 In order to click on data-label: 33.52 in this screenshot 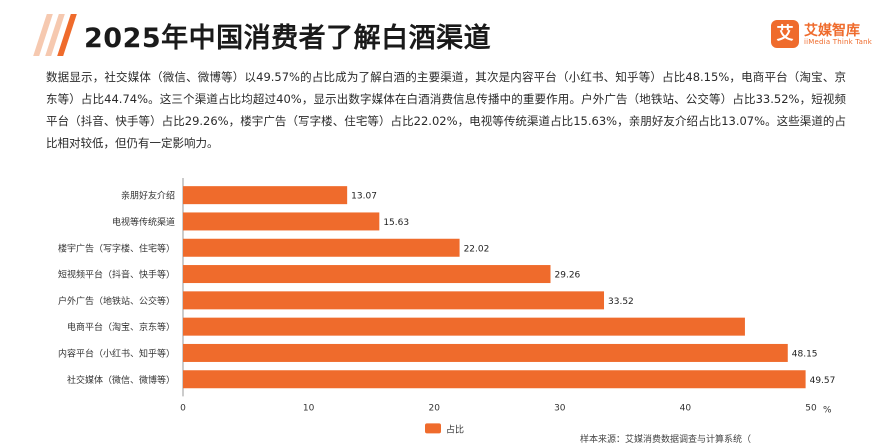, I will do `click(621, 302)`.